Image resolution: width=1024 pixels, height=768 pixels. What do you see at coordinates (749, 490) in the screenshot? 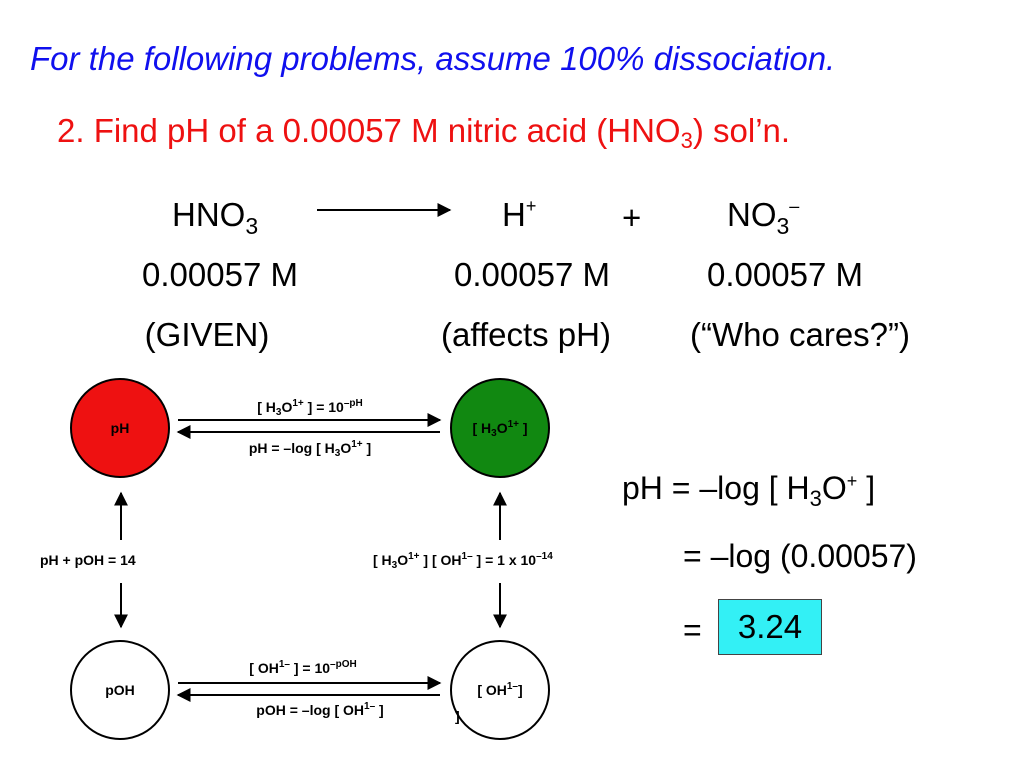
I see `calc-line-1: pH = –log [ H3O+ ]` at bounding box center [749, 490].